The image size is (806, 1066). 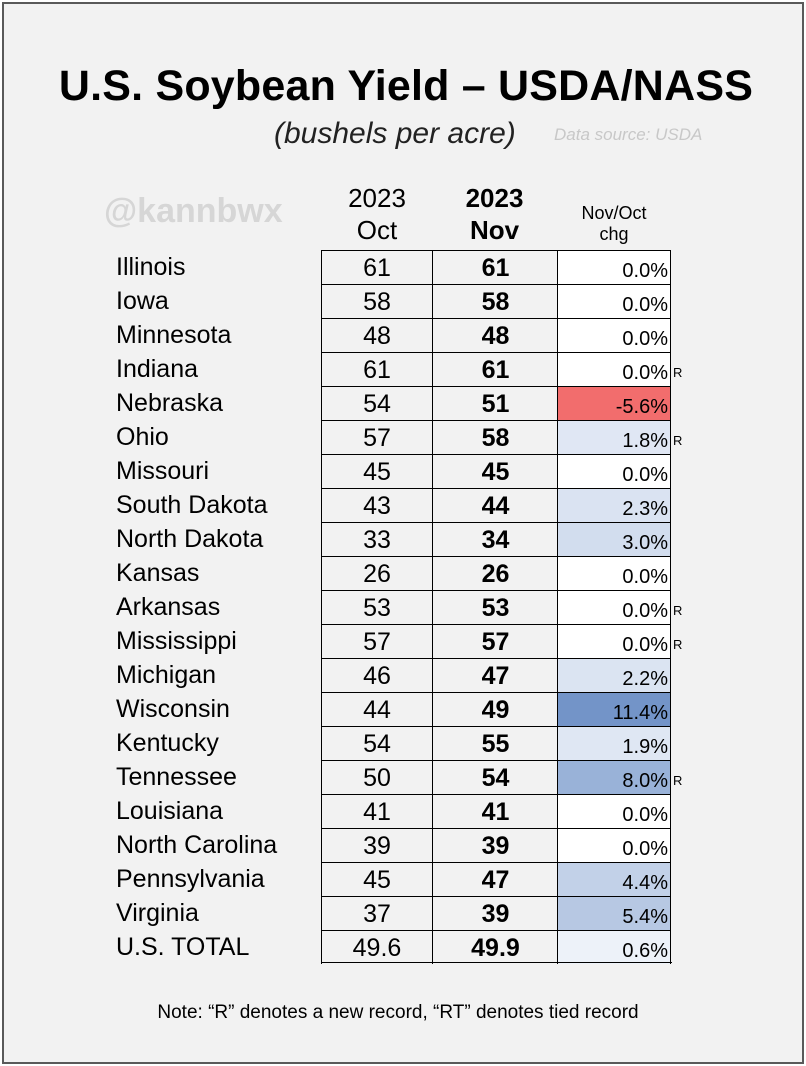 What do you see at coordinates (376, 301) in the screenshot?
I see `cell-oct-yield: 58` at bounding box center [376, 301].